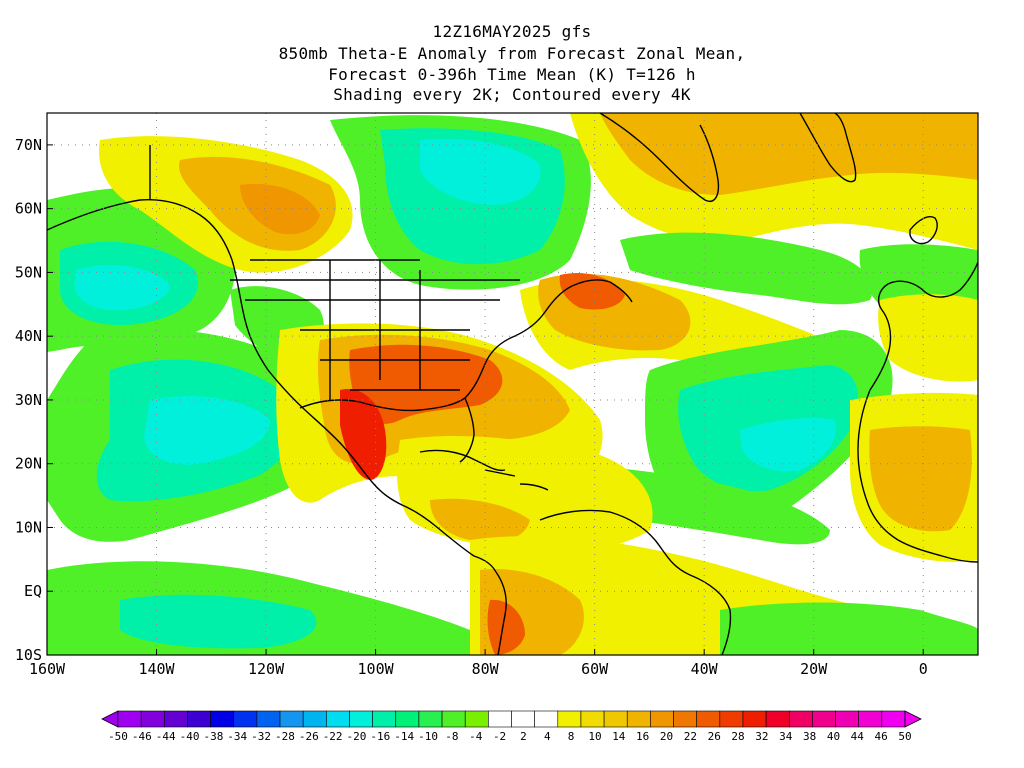 This screenshot has width=1024, height=768. I want to click on colorbar-label: 8, so click(571, 736).